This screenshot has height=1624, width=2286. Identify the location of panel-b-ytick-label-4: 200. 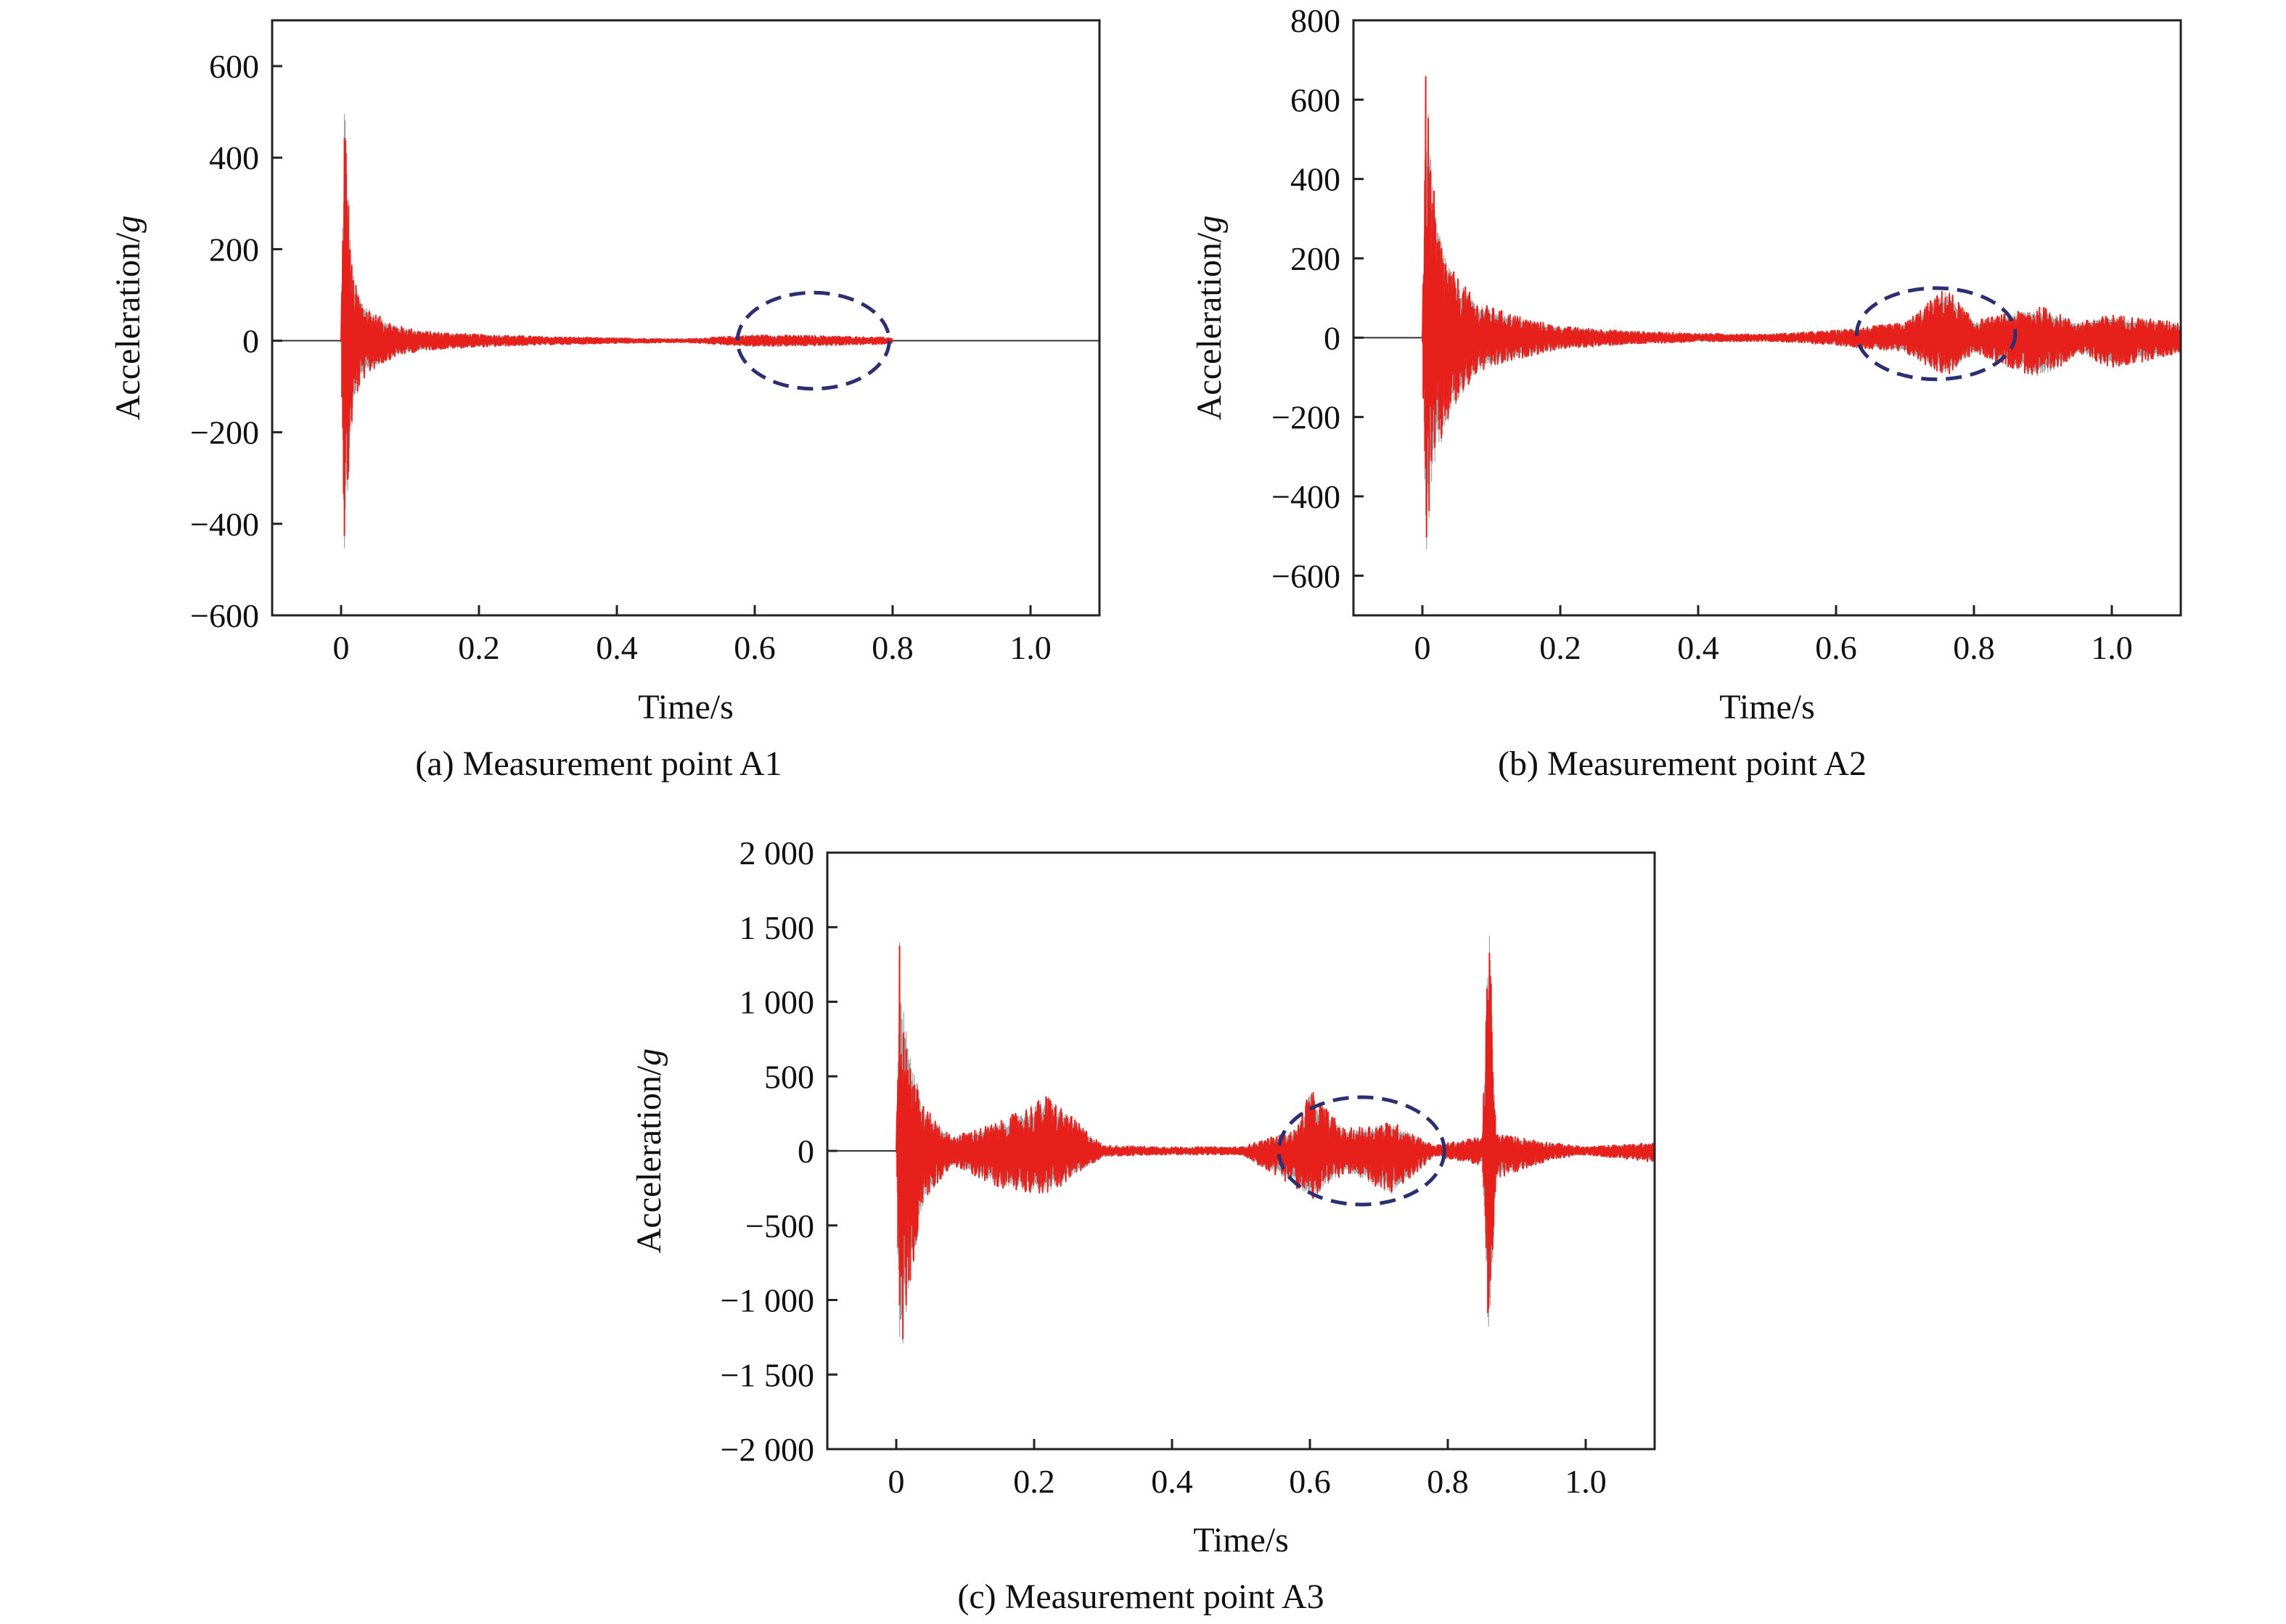
(1315, 258).